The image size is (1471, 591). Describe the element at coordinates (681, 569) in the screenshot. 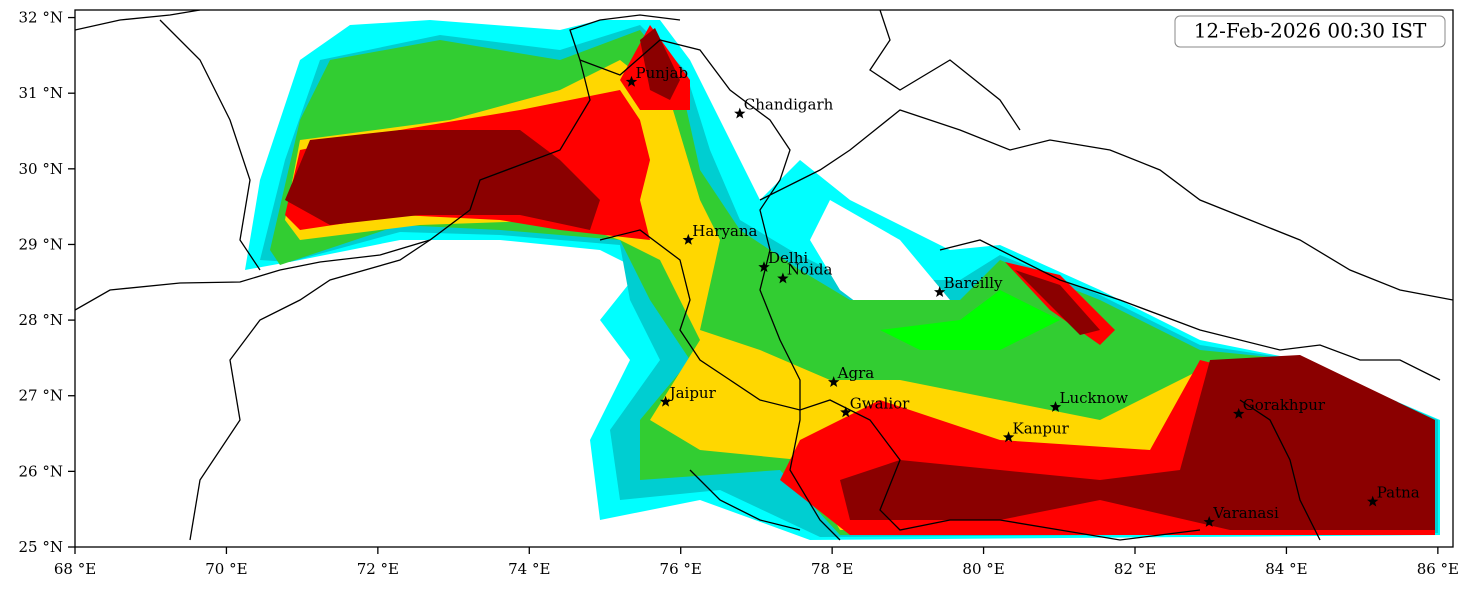

I see `x-tick-label: 76 °E` at that location.